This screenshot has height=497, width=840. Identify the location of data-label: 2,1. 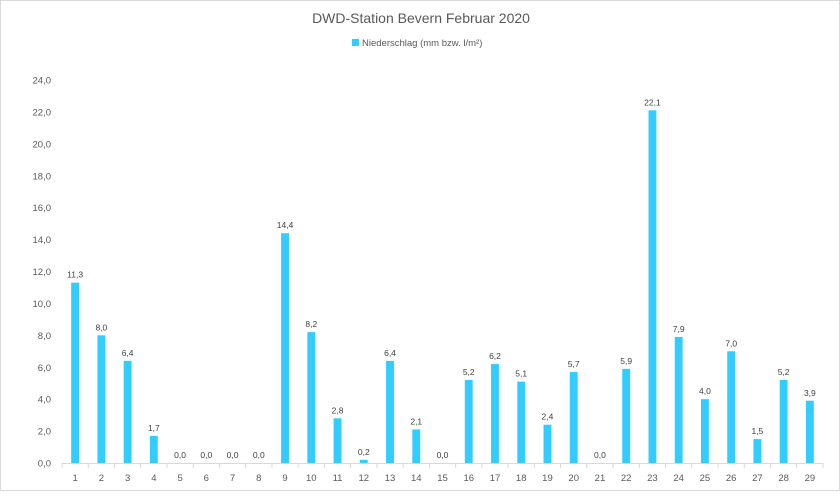
(416, 421).